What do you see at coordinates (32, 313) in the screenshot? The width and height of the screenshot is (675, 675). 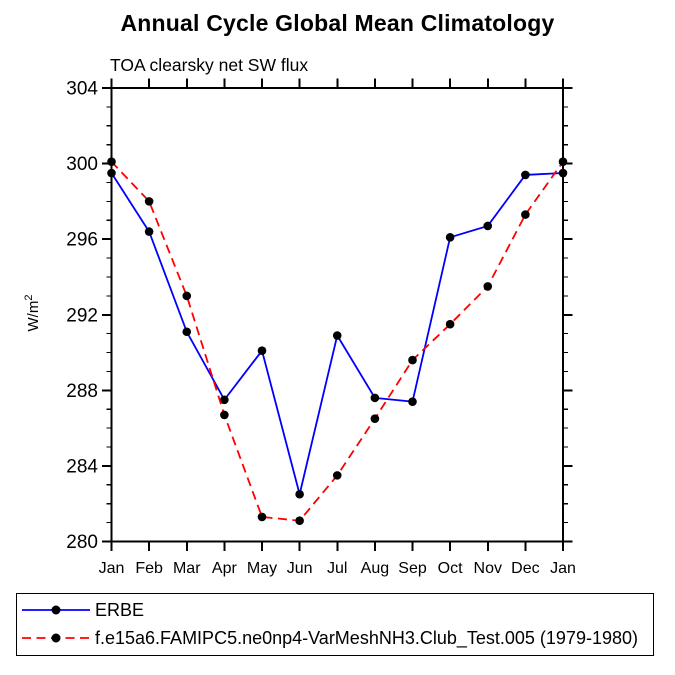 I see `y-axis-label: W/m2` at bounding box center [32, 313].